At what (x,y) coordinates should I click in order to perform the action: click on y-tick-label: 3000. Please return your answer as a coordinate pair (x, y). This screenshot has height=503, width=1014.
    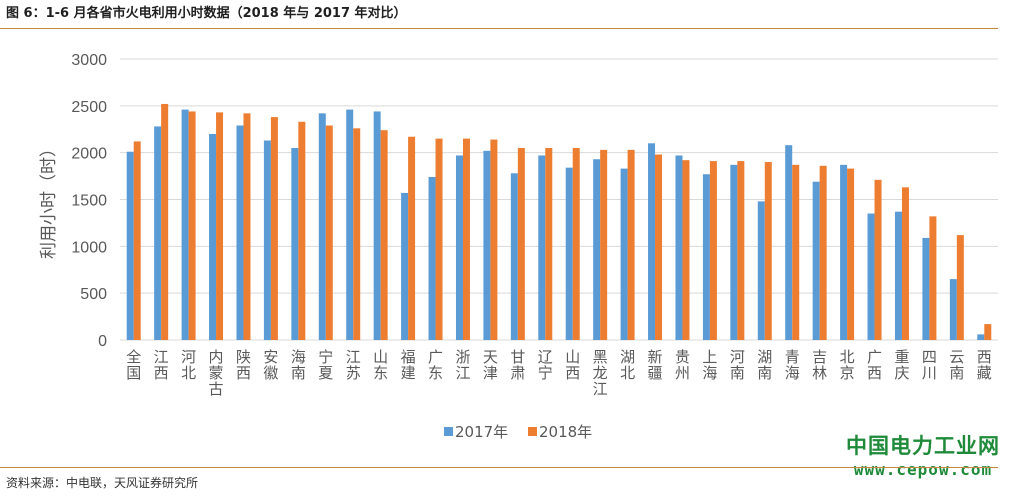
    Looking at the image, I should click on (89, 60).